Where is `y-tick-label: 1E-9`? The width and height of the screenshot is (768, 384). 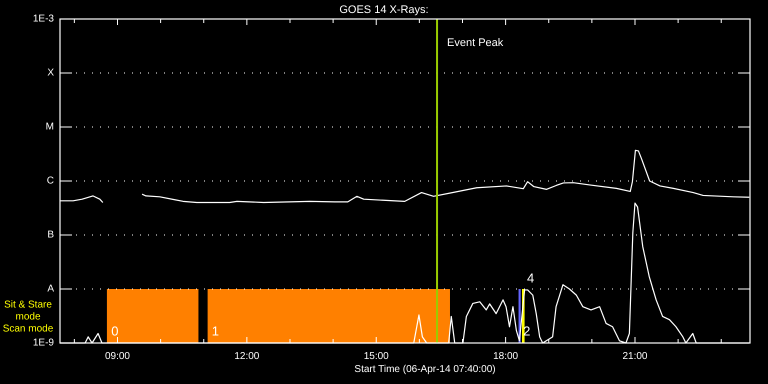
y-tick-label: 1E-9 is located at coordinates (43, 343).